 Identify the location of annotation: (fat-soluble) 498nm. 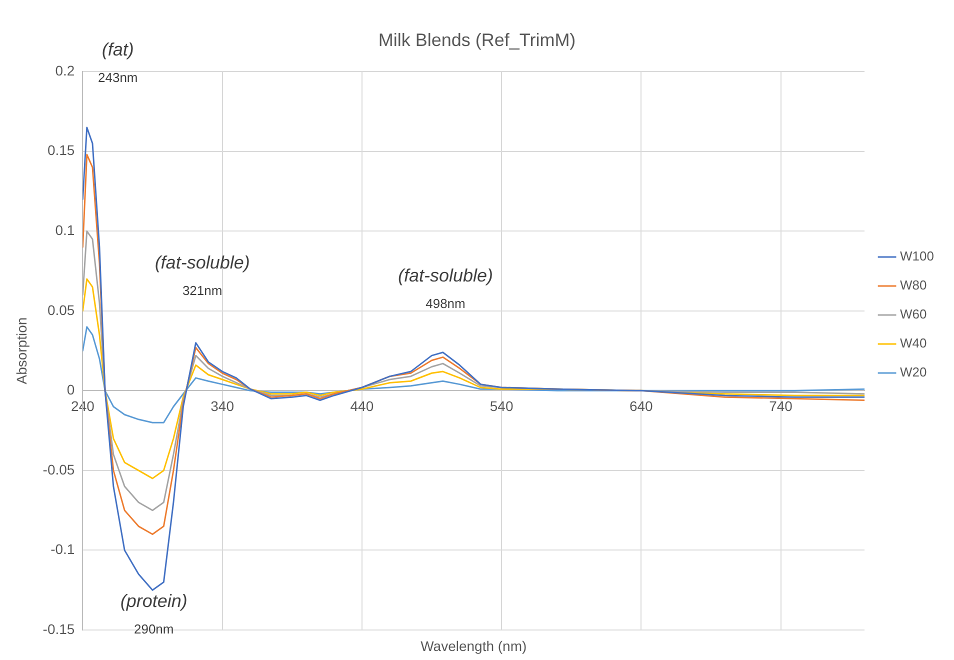
(446, 288).